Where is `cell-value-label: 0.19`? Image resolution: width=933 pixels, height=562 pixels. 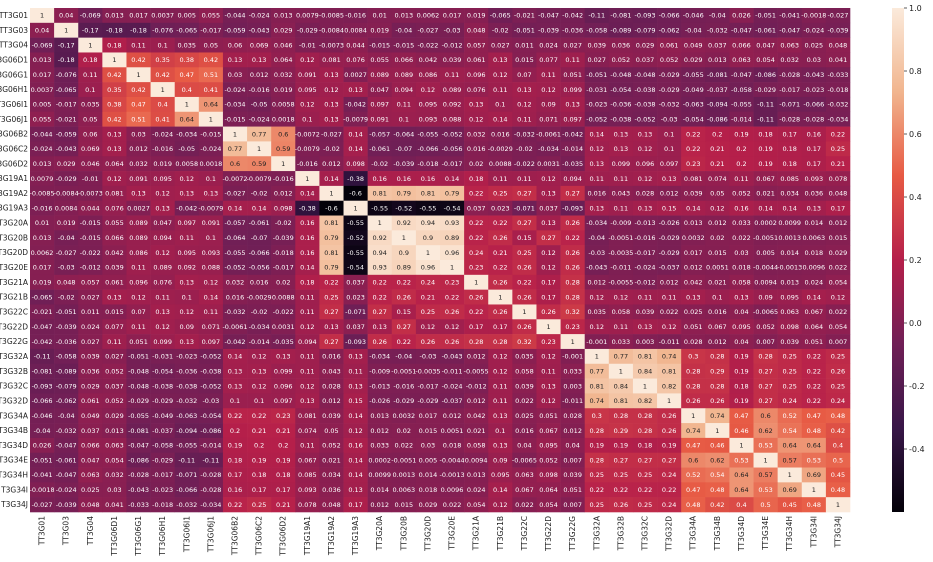 cell-value-label: 0.19 is located at coordinates (741, 357).